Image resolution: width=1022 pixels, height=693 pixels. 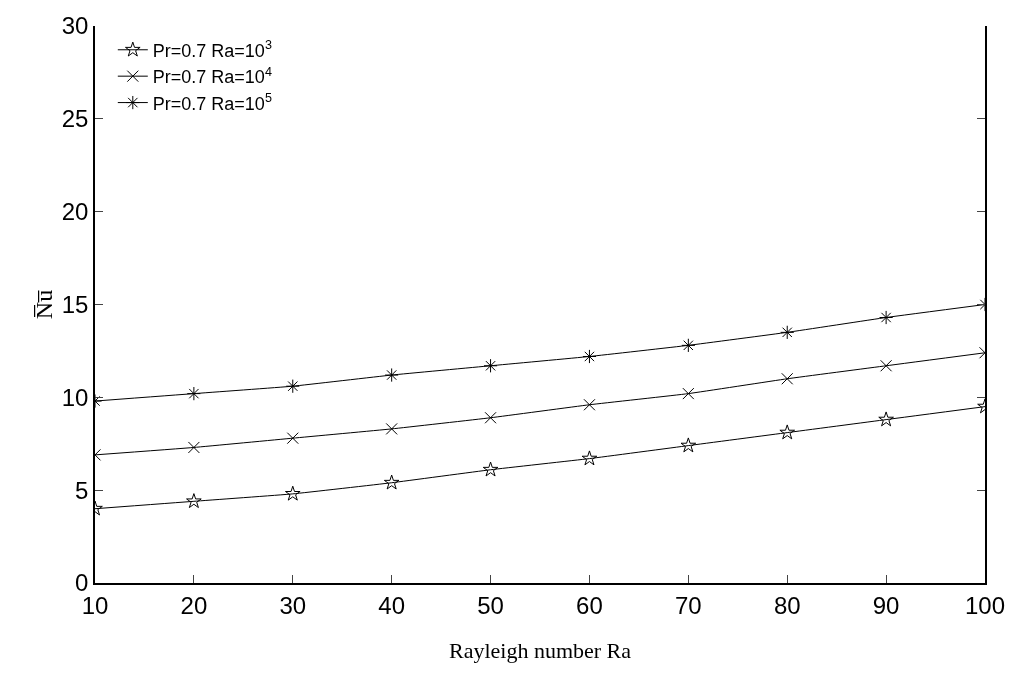 What do you see at coordinates (589, 605) in the screenshot?
I see `x-tick-label: 60` at bounding box center [589, 605].